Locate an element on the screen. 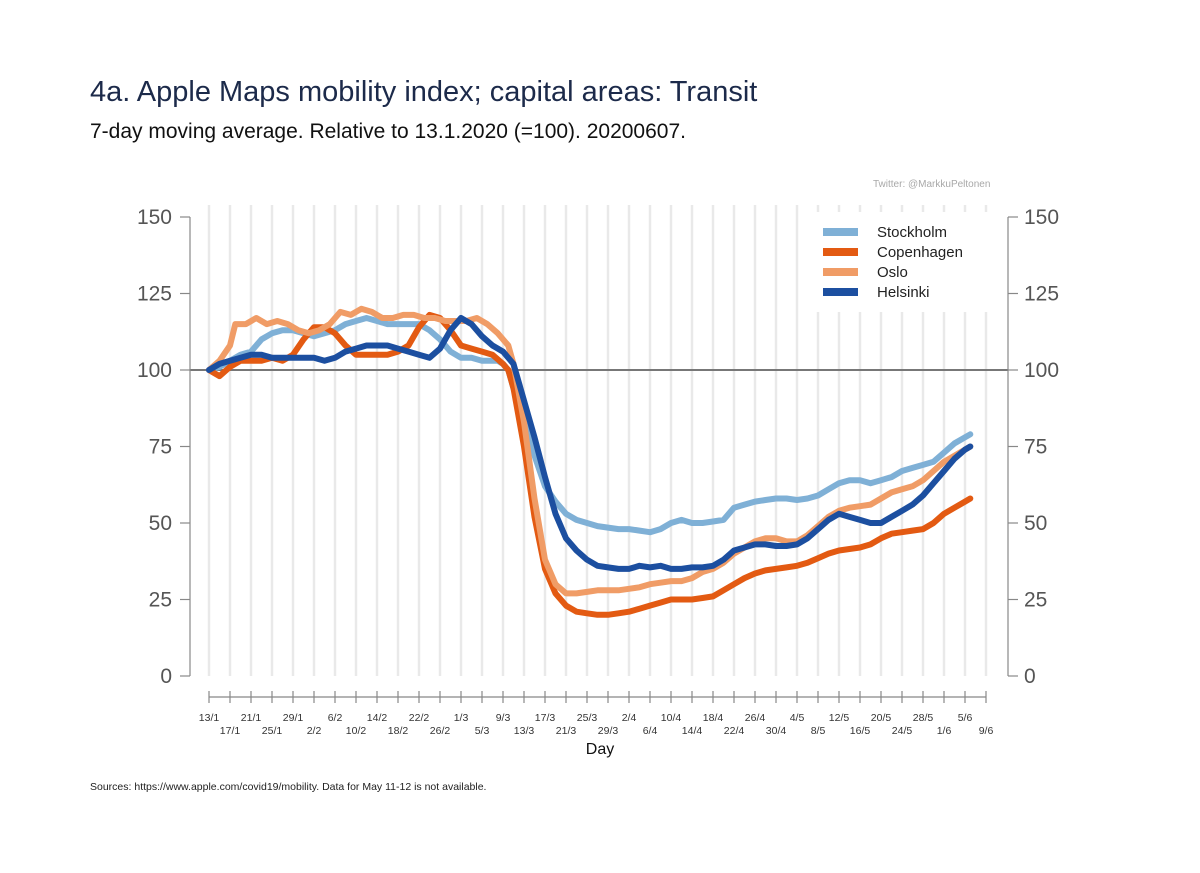 The height and width of the screenshot is (873, 1200). legend-label-stockholm: Stockholm is located at coordinates (912, 232).